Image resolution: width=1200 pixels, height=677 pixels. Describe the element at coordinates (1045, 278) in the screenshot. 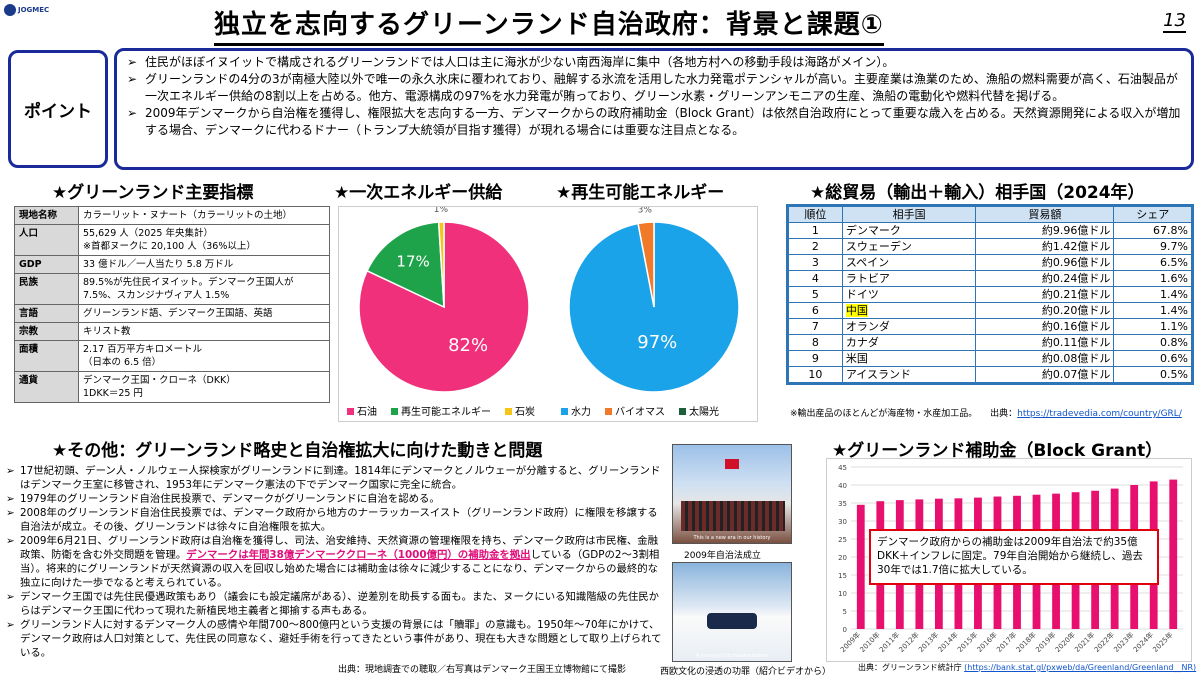

I see `trade-cell: 約0.24億ドル` at that location.